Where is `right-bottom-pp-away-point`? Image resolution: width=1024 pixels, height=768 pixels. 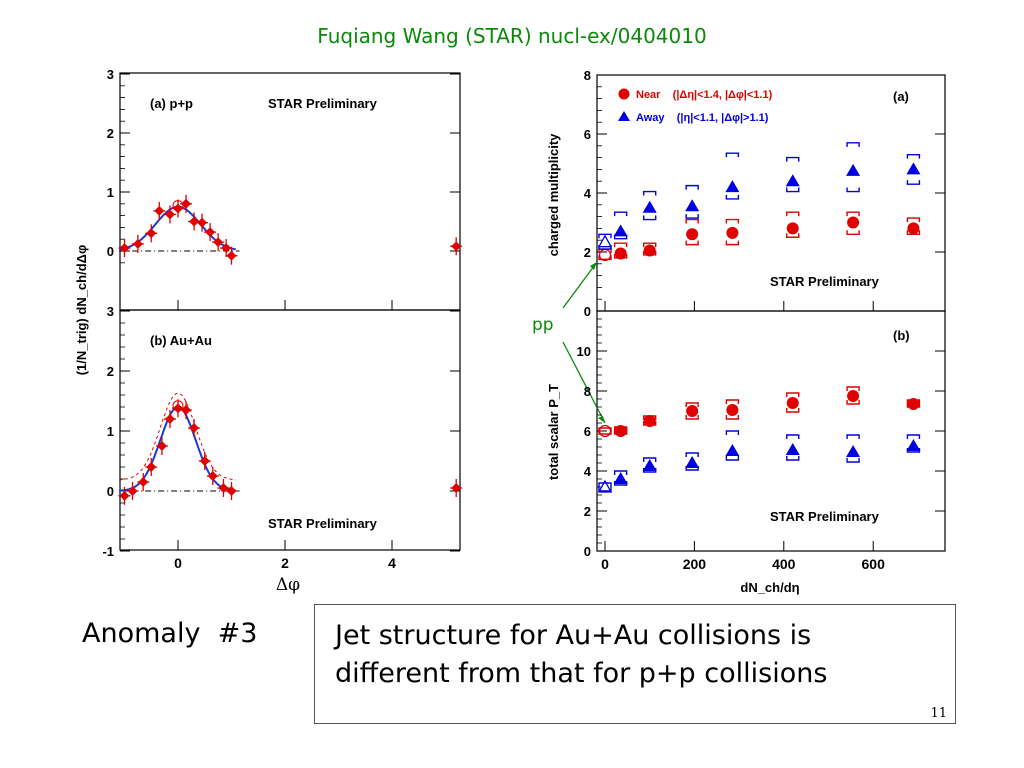 right-bottom-pp-away-point is located at coordinates (605, 486).